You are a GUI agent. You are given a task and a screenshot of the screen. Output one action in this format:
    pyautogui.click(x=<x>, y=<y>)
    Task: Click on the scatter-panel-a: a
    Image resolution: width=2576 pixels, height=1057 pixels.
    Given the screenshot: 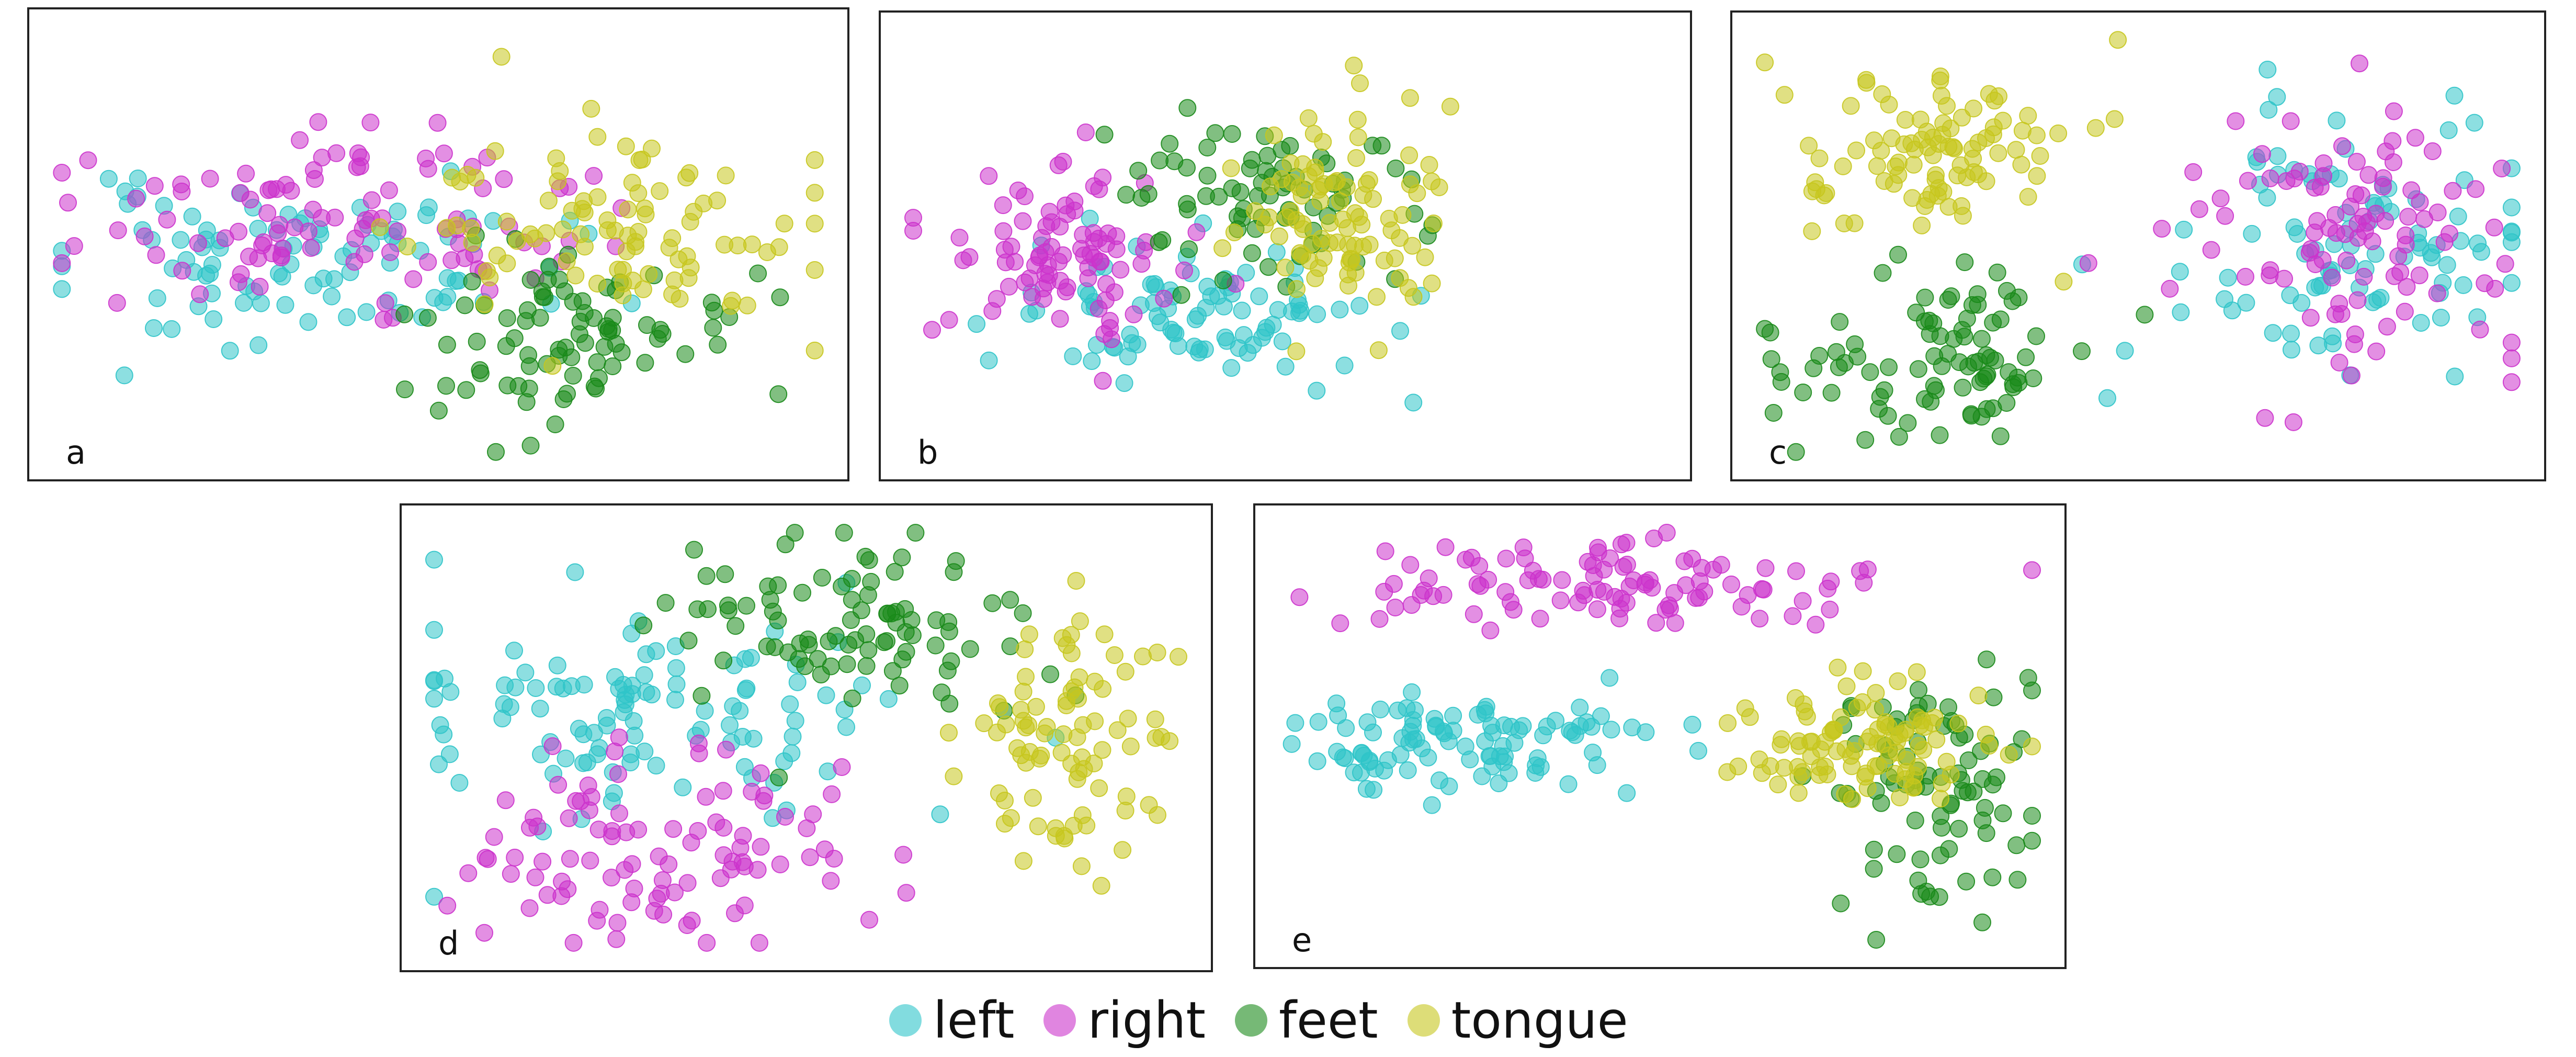 What is the action you would take?
    pyautogui.click(x=438, y=244)
    